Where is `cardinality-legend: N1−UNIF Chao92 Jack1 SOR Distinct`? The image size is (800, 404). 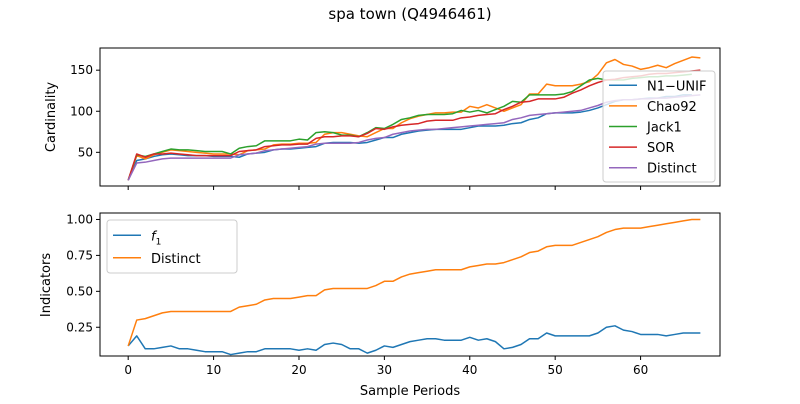 cardinality-legend: N1−UNIF Chao92 Jack1 SOR Distinct is located at coordinates (659, 126).